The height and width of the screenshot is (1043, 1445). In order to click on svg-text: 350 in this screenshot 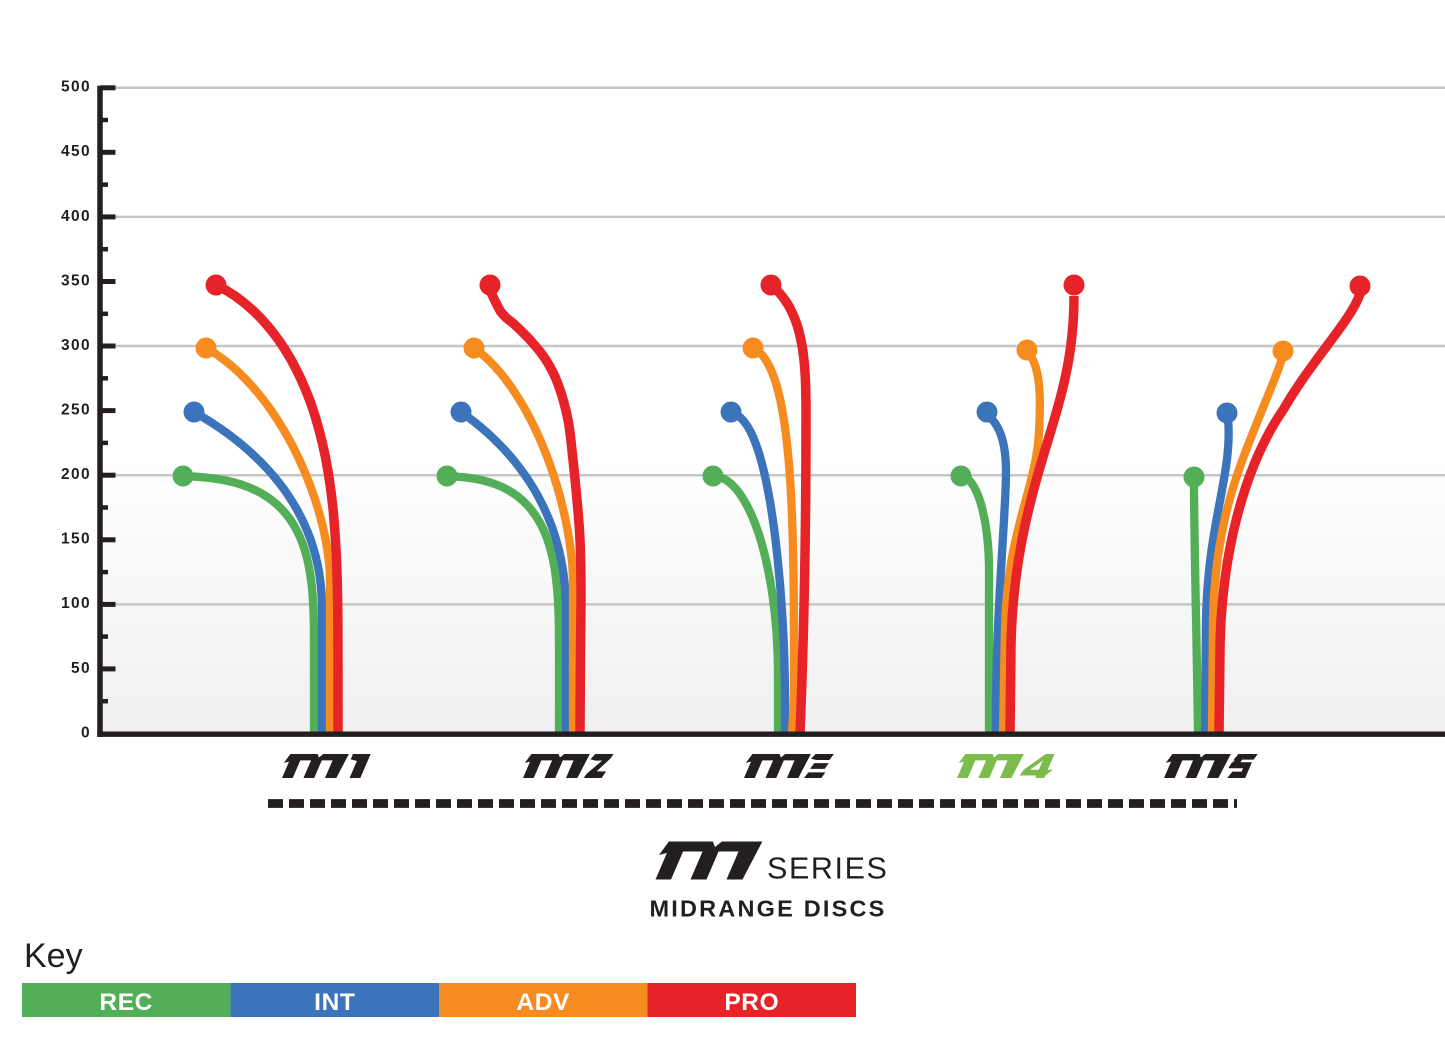, I will do `click(76, 280)`.